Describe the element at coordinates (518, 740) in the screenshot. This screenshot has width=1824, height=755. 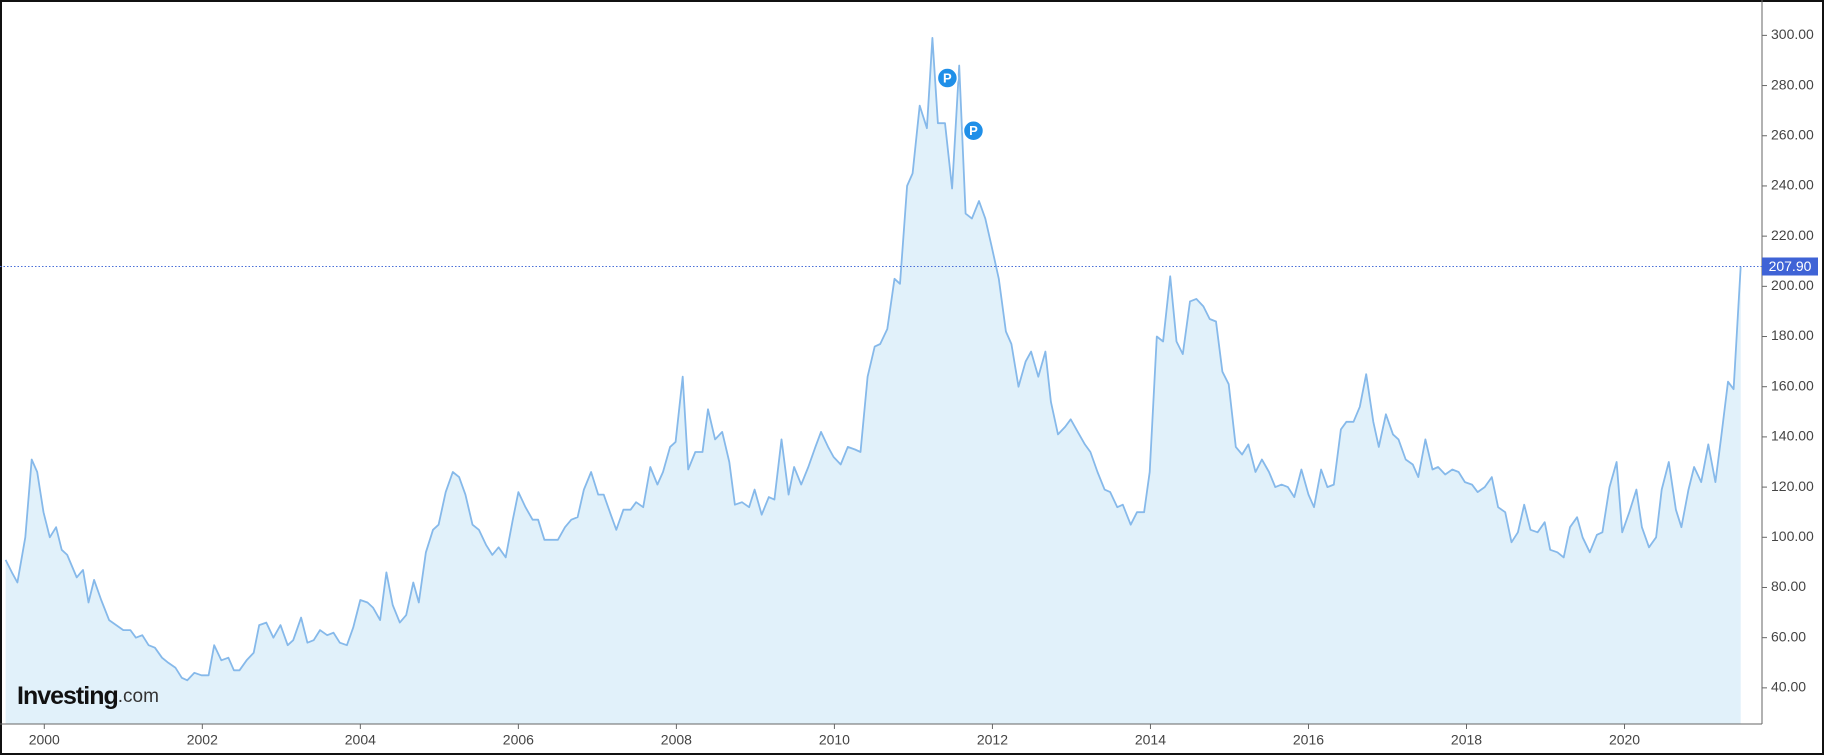
I see `x-tick-label: 2006` at that location.